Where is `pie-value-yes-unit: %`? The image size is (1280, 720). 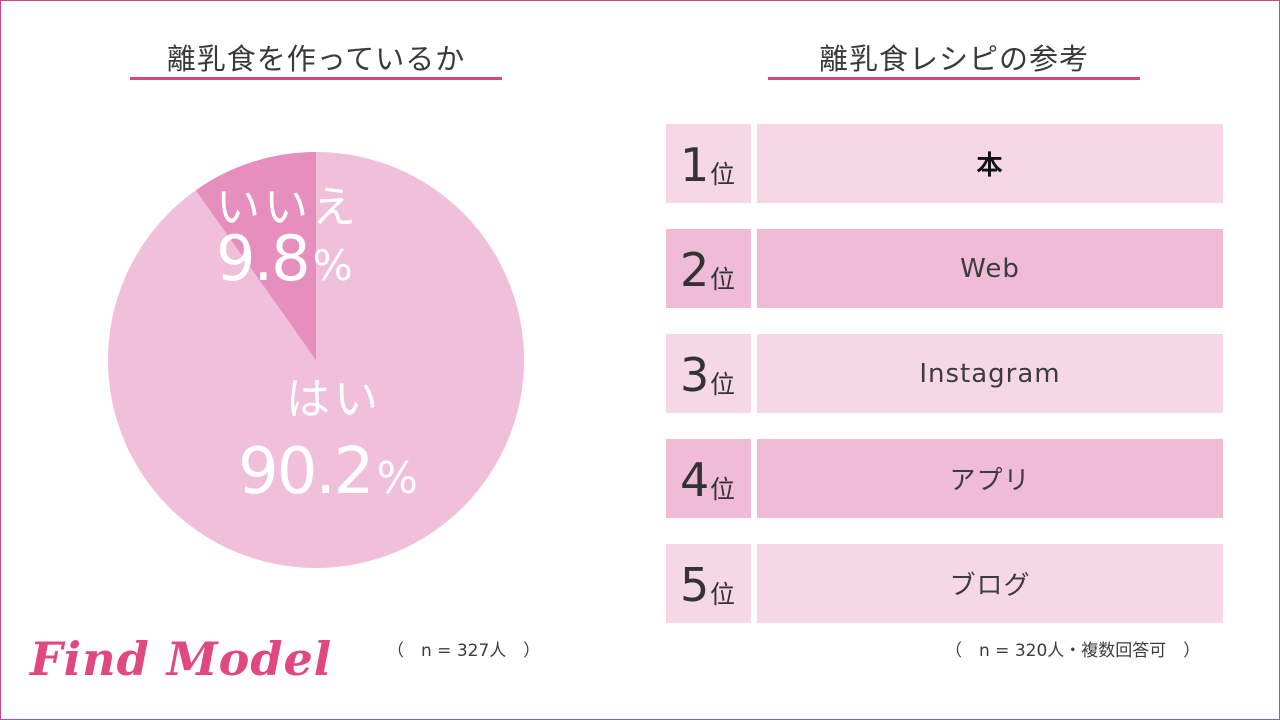 pie-value-yes-unit: % is located at coordinates (397, 479).